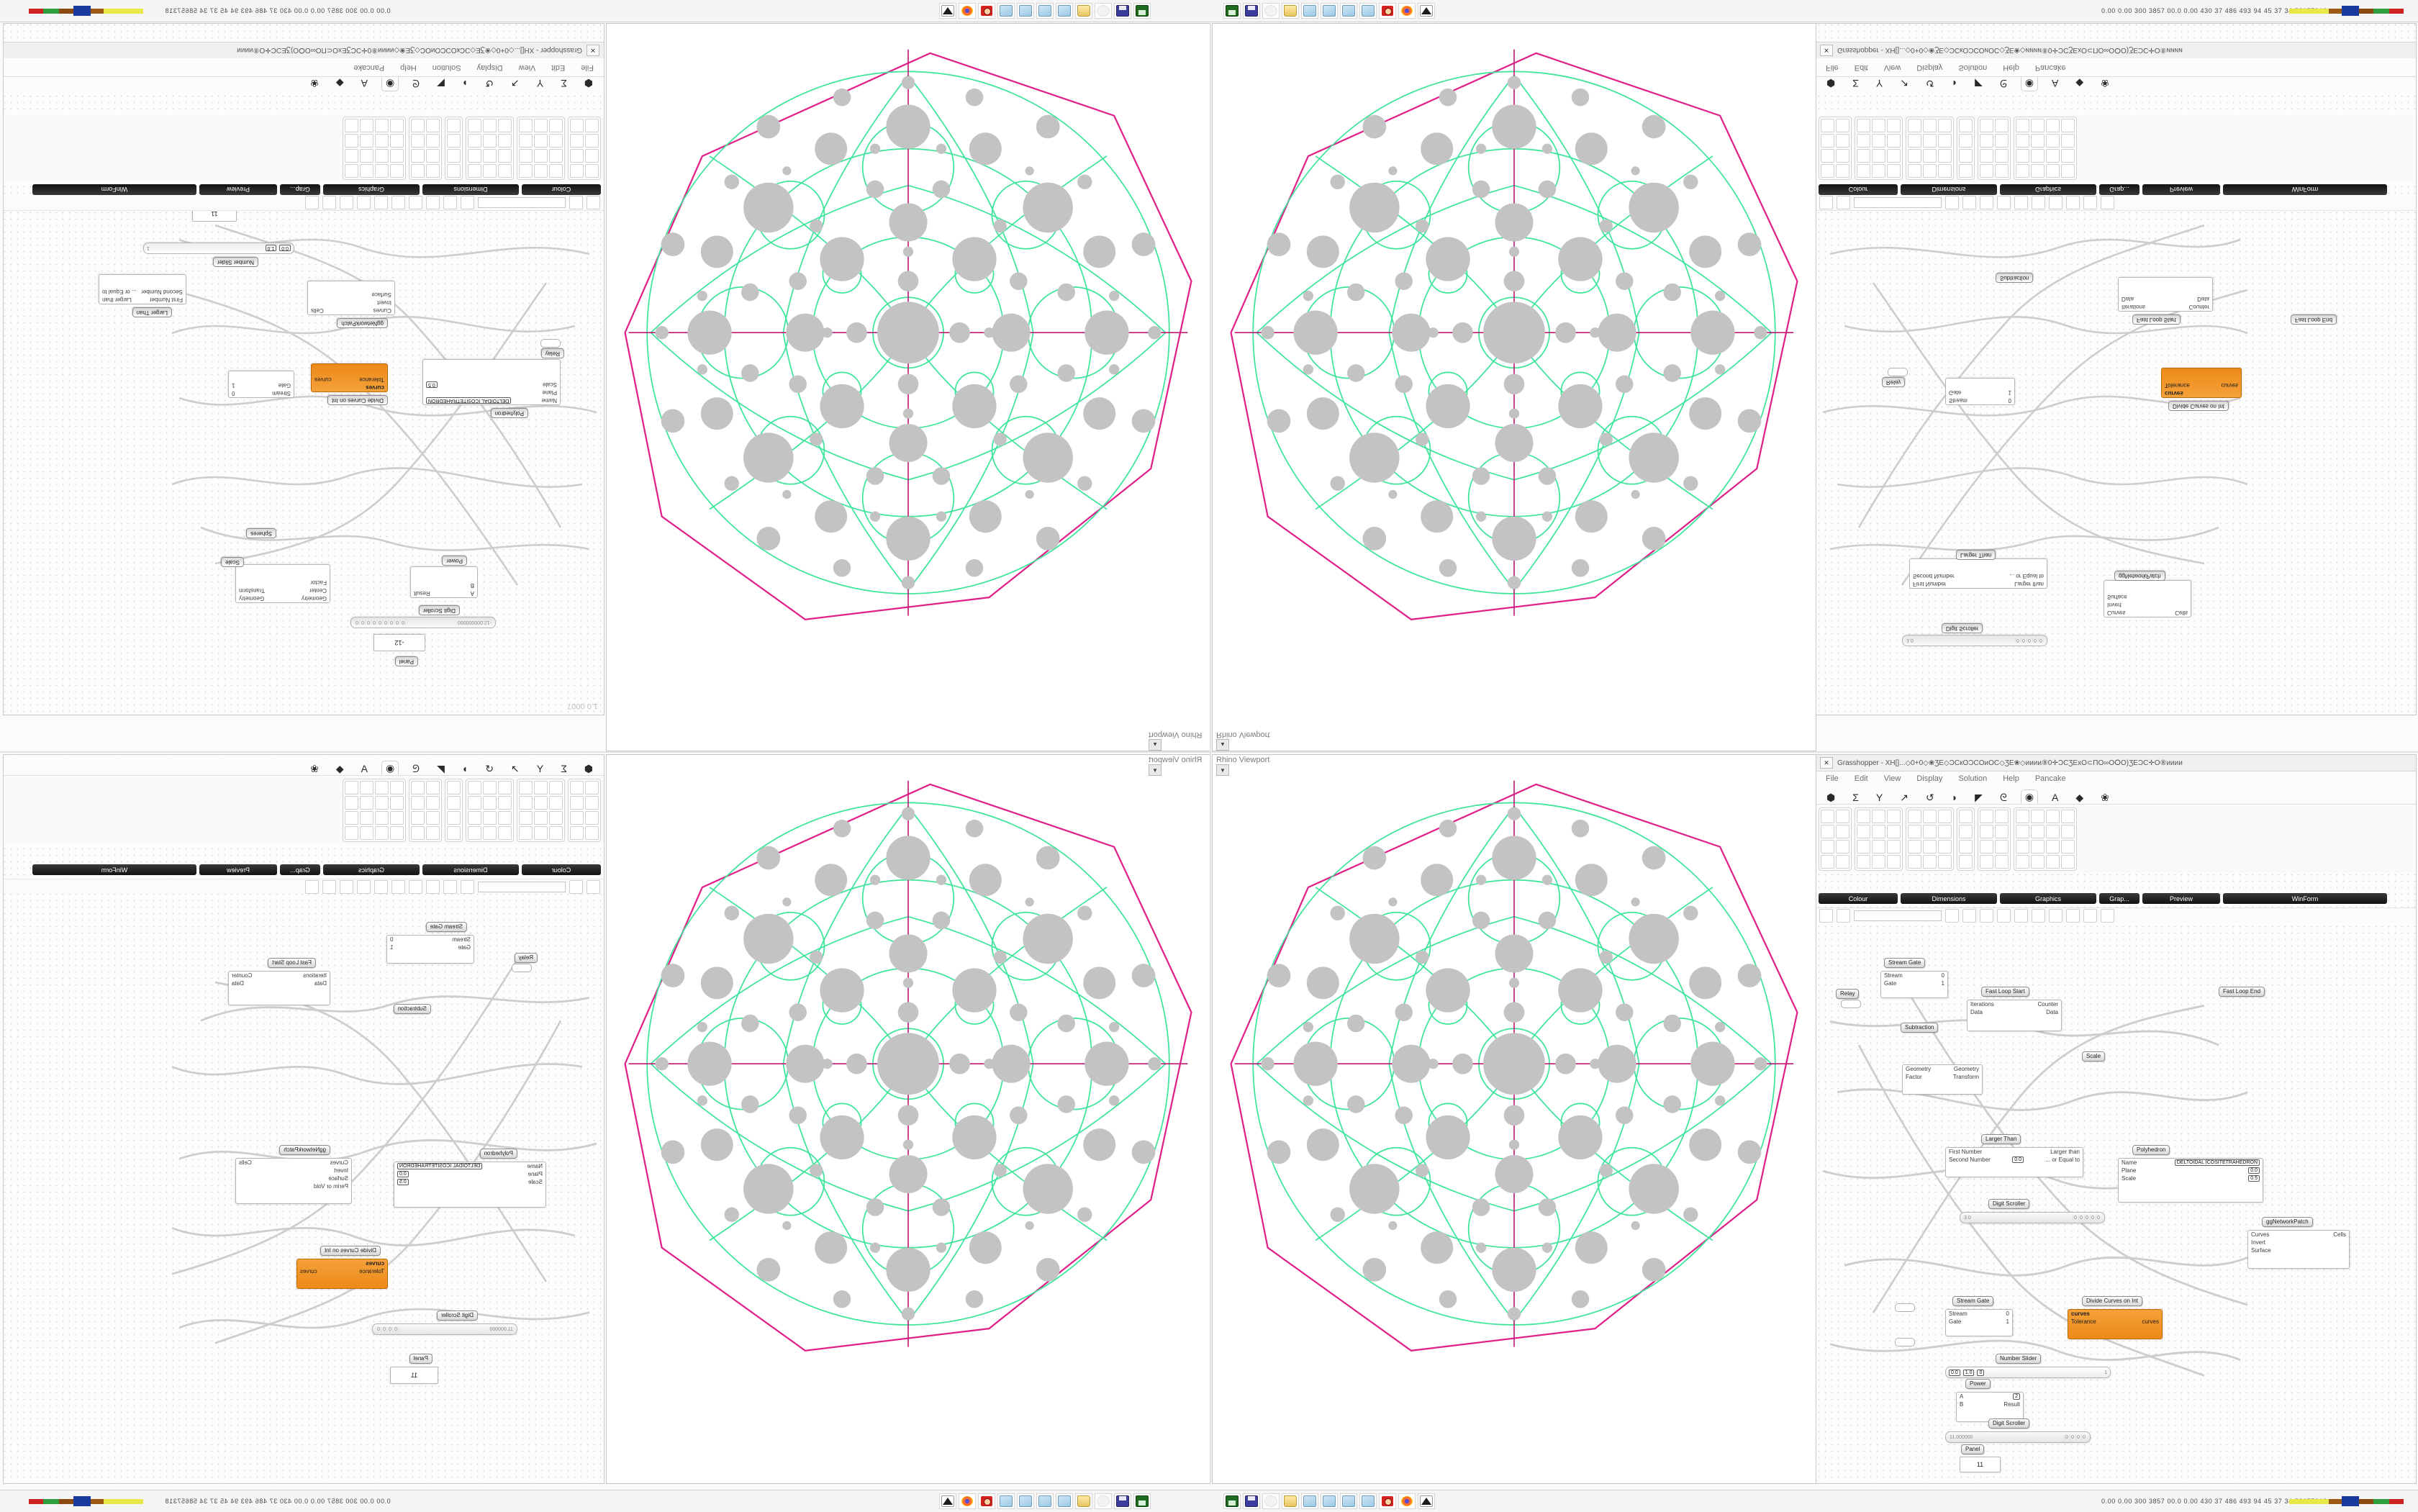 The image size is (2418, 1512). What do you see at coordinates (397, 141) in the screenshot?
I see `label-icon` at bounding box center [397, 141].